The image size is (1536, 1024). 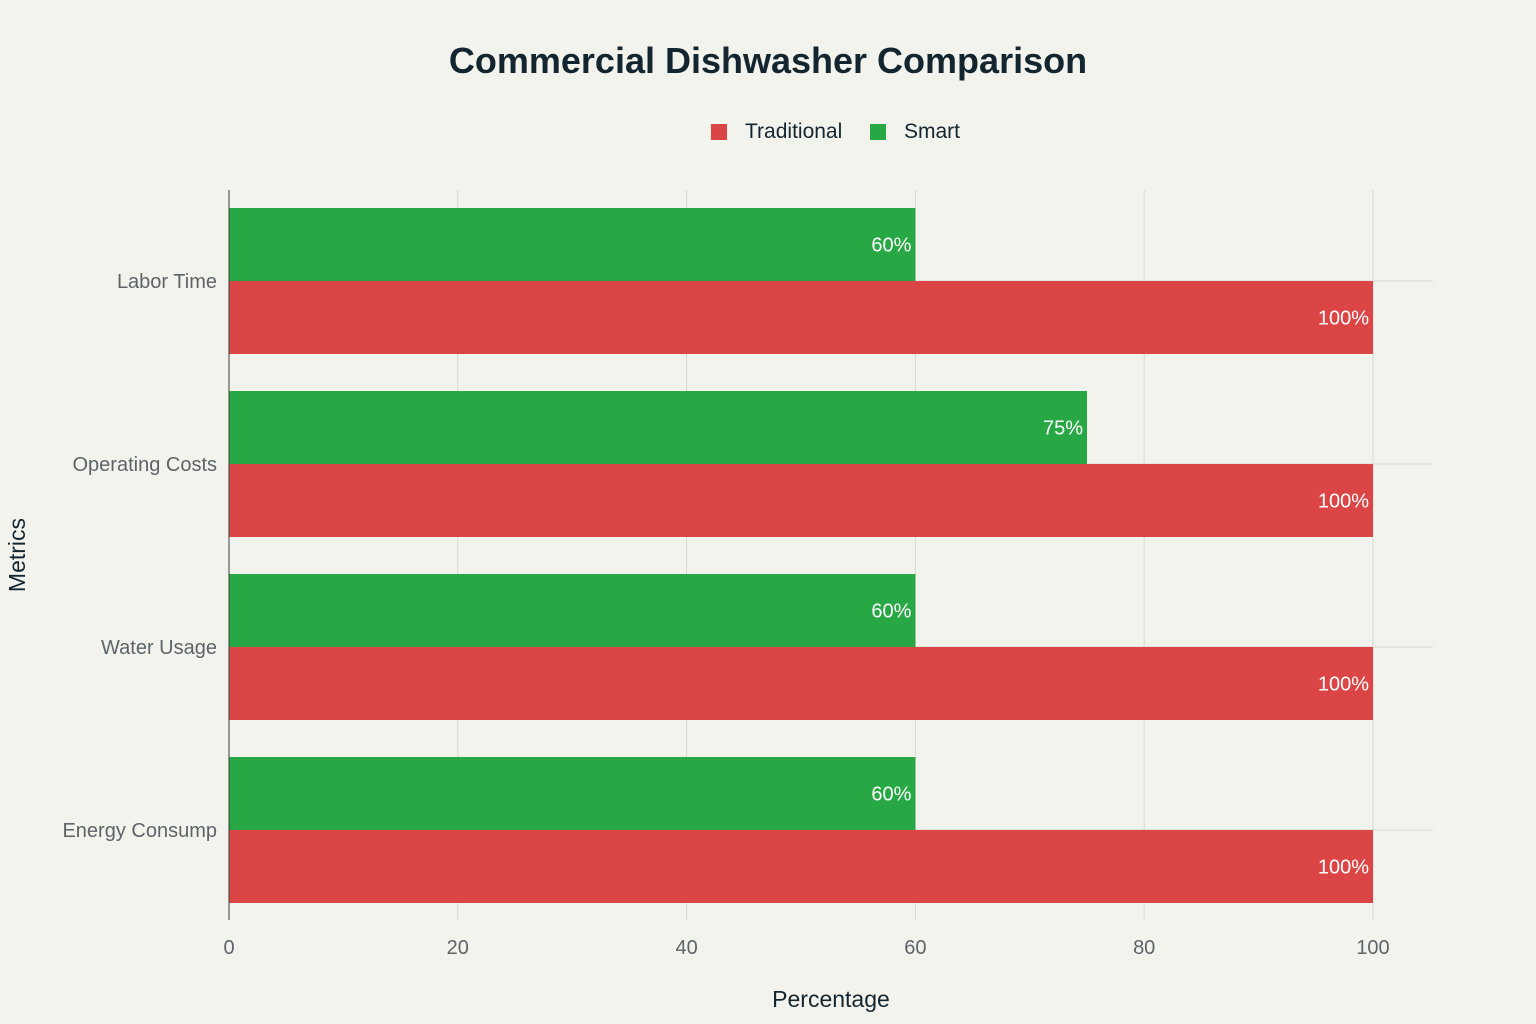 I want to click on y-axis-title: Metrics, so click(x=17, y=555).